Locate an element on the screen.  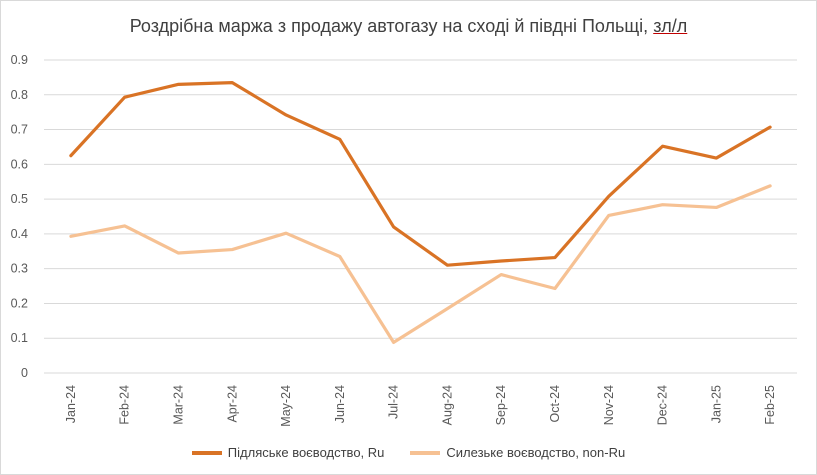
x-tick-label: May-24 is located at coordinates (286, 406).